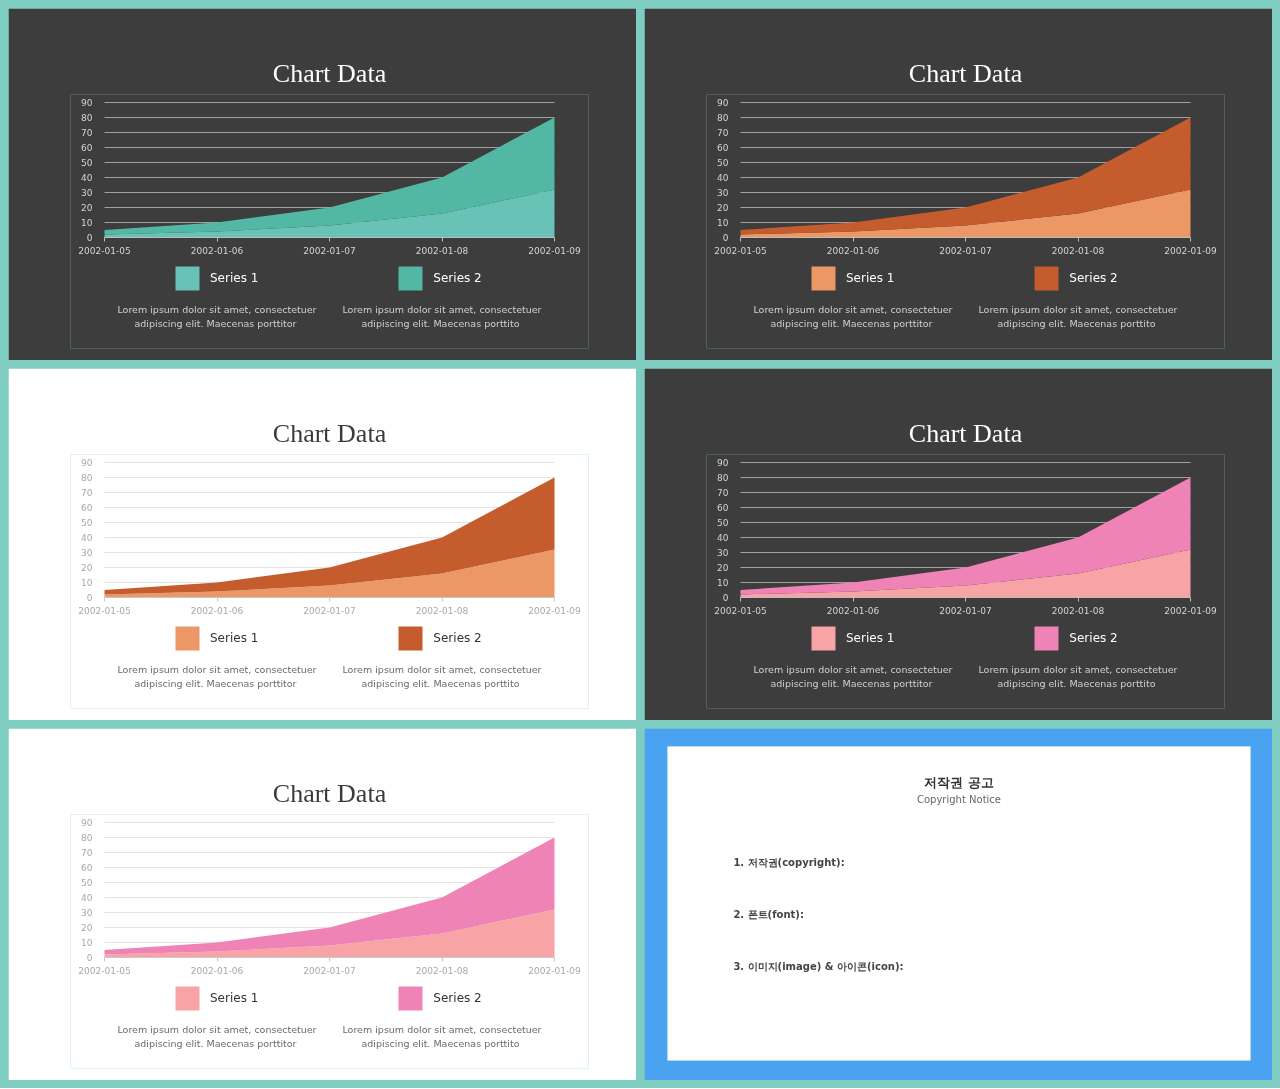 This screenshot has height=1089, width=1280. What do you see at coordinates (789, 863) in the screenshot?
I see `text: 1. 저작권(copyright):` at bounding box center [789, 863].